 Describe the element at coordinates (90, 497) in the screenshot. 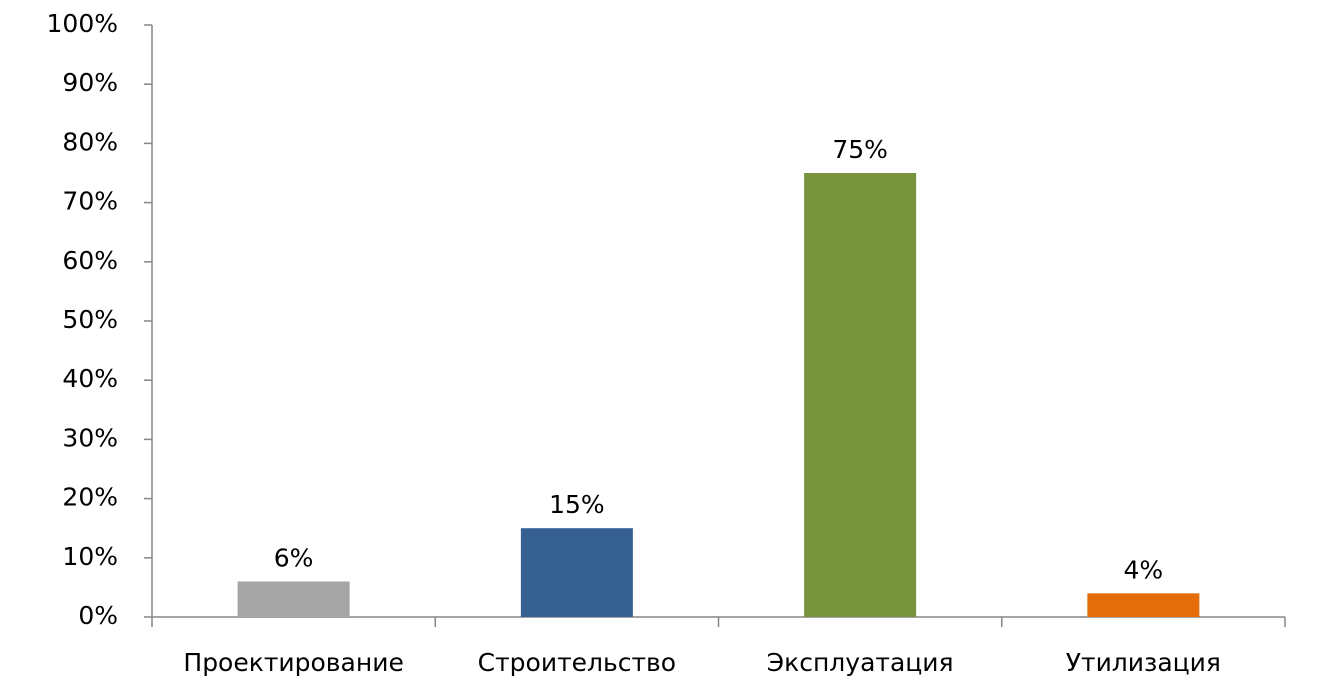

I see `y-tick-label: 20%` at that location.